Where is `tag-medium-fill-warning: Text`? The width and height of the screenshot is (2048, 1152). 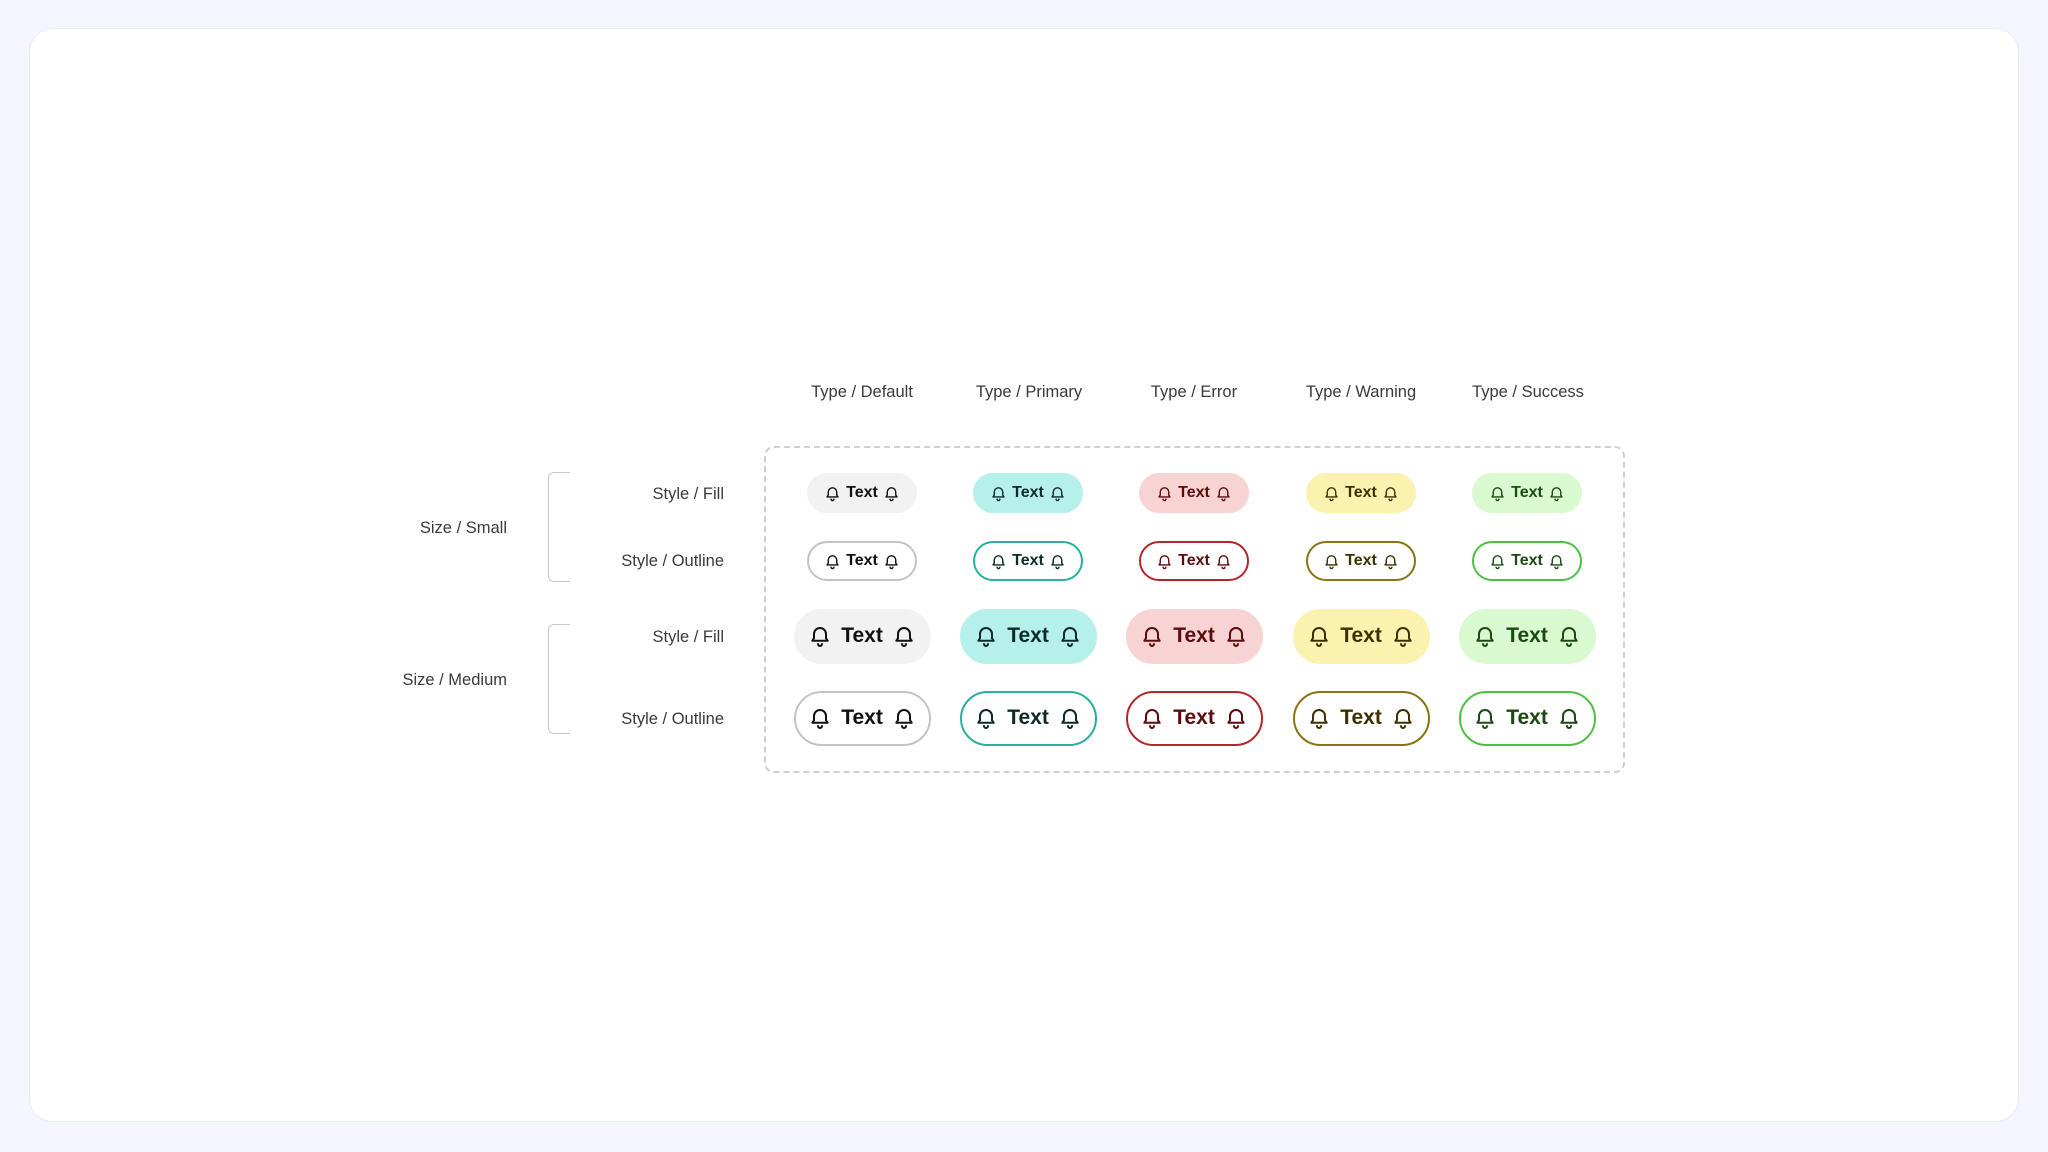 tag-medium-fill-warning: Text is located at coordinates (1361, 636).